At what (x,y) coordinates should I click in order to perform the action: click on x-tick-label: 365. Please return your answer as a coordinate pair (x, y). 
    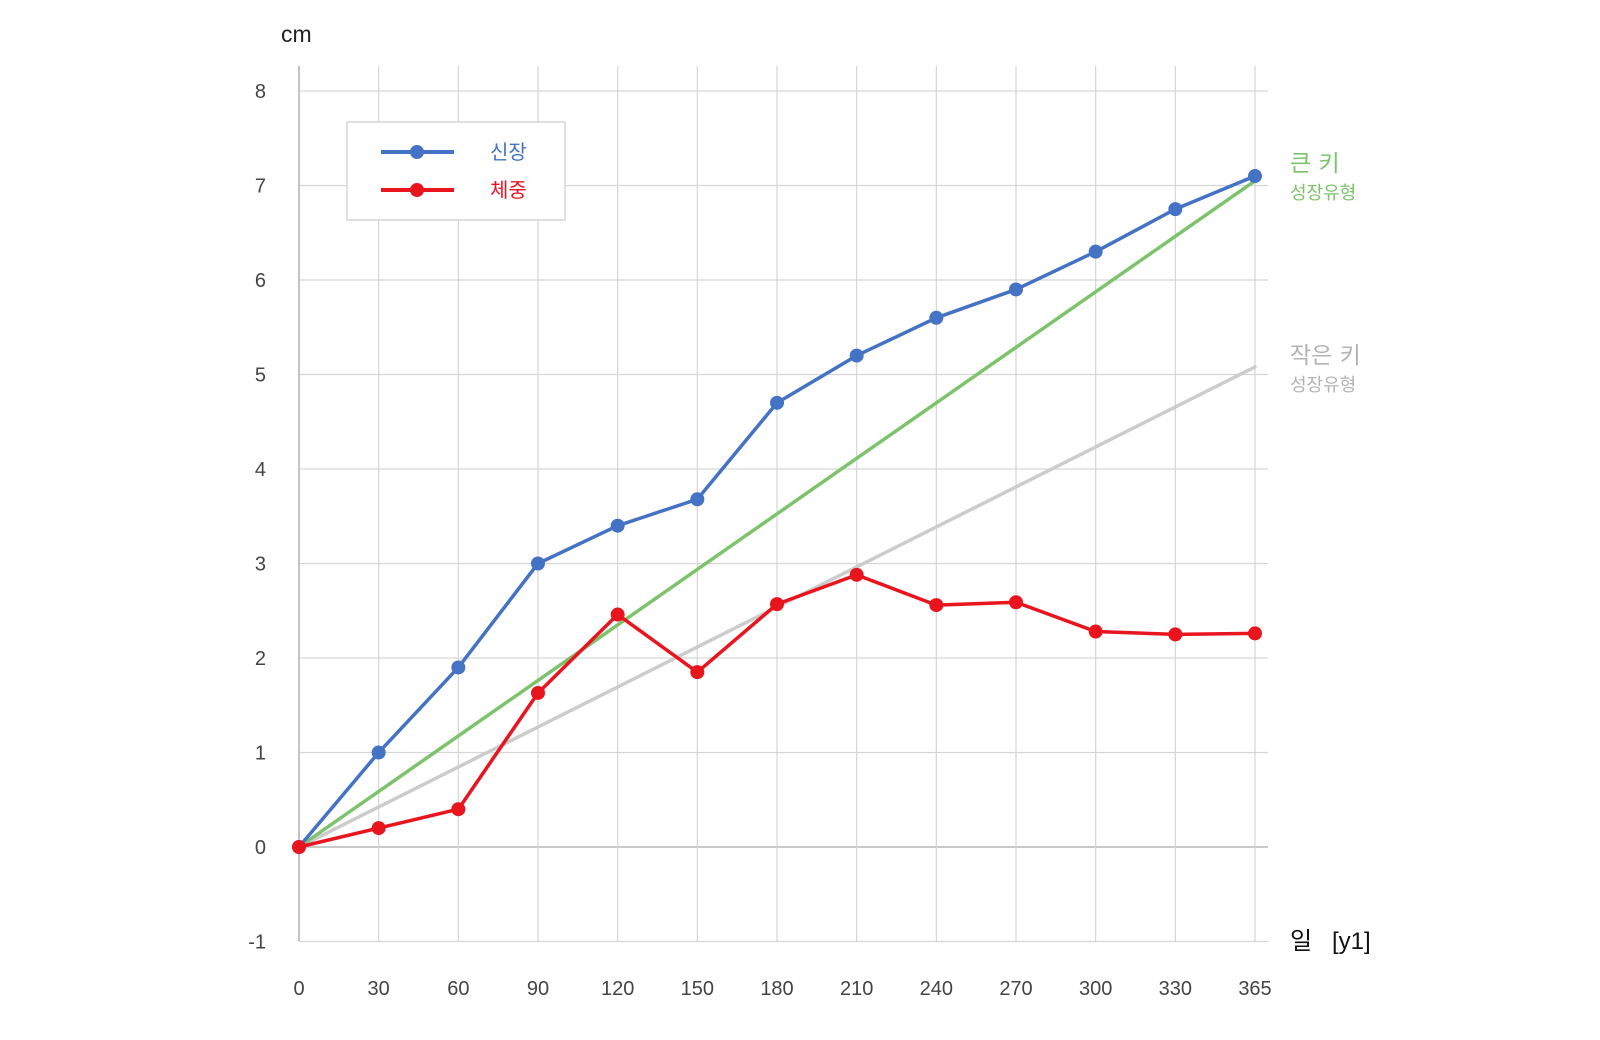
    Looking at the image, I should click on (1254, 989).